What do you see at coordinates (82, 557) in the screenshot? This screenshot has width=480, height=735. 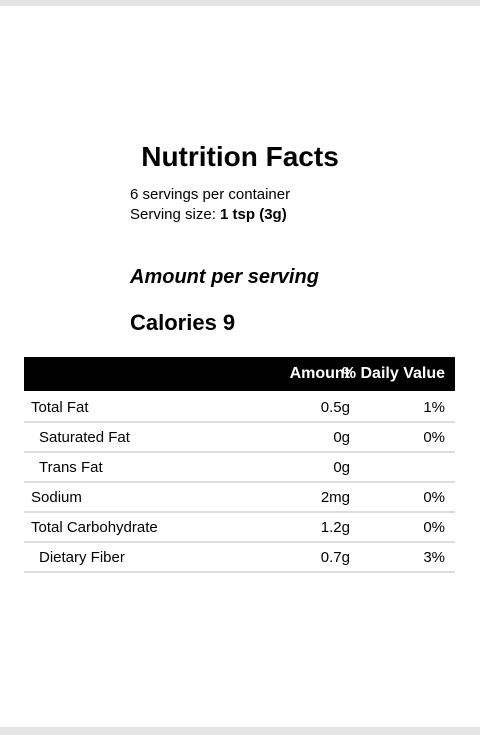 I see `nutrient-name: Dietary Fiber` at bounding box center [82, 557].